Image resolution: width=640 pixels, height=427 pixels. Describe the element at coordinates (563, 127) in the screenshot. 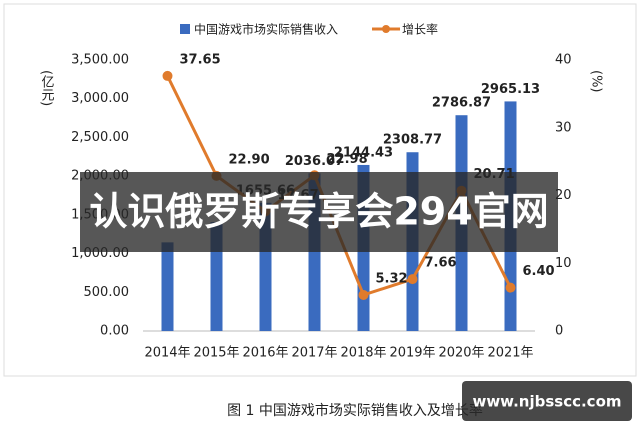

I see `y2-tick-label: 30` at that location.